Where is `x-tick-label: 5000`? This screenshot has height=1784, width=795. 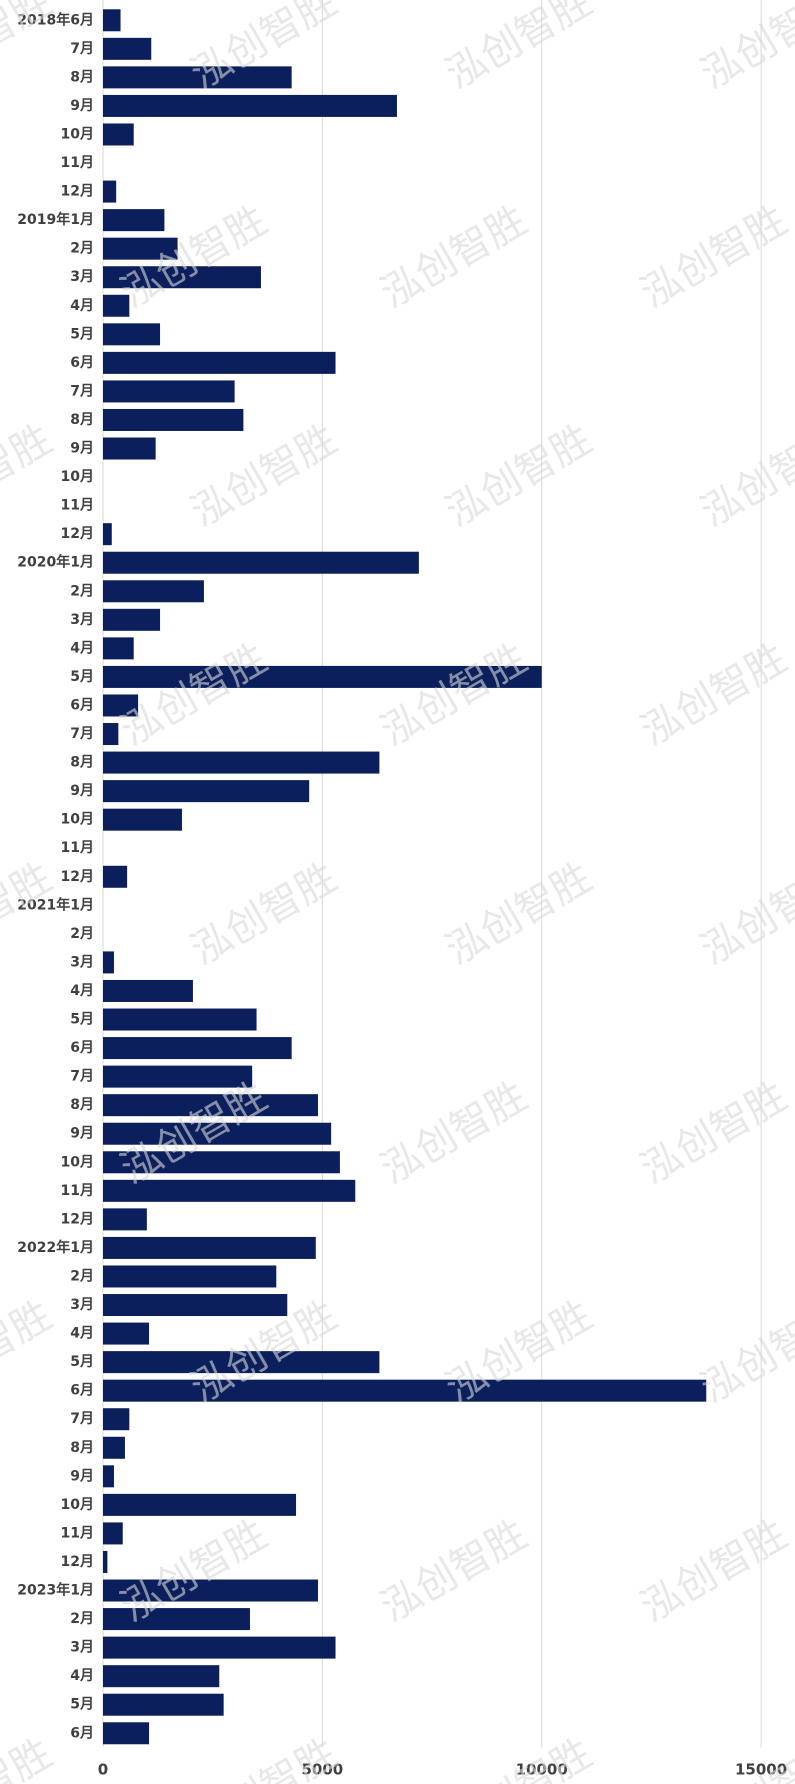 x-tick-label: 5000 is located at coordinates (322, 1770).